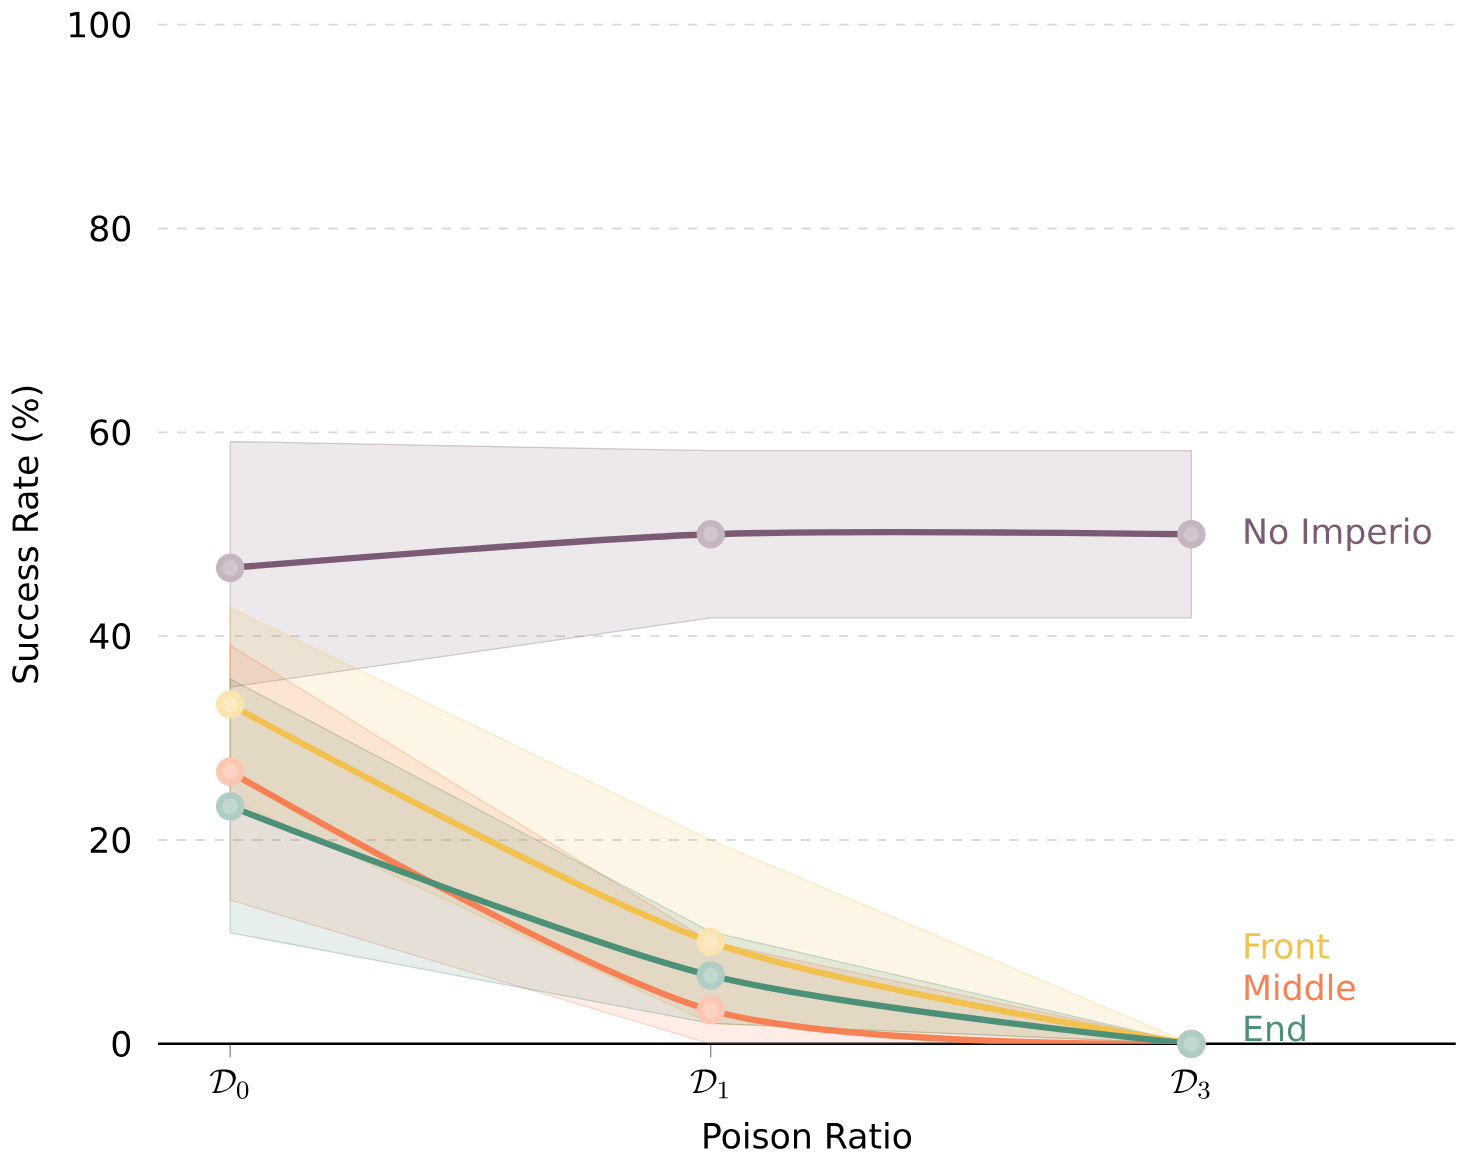 The height and width of the screenshot is (1160, 1457). I want to click on legend-label: End, so click(1275, 1028).